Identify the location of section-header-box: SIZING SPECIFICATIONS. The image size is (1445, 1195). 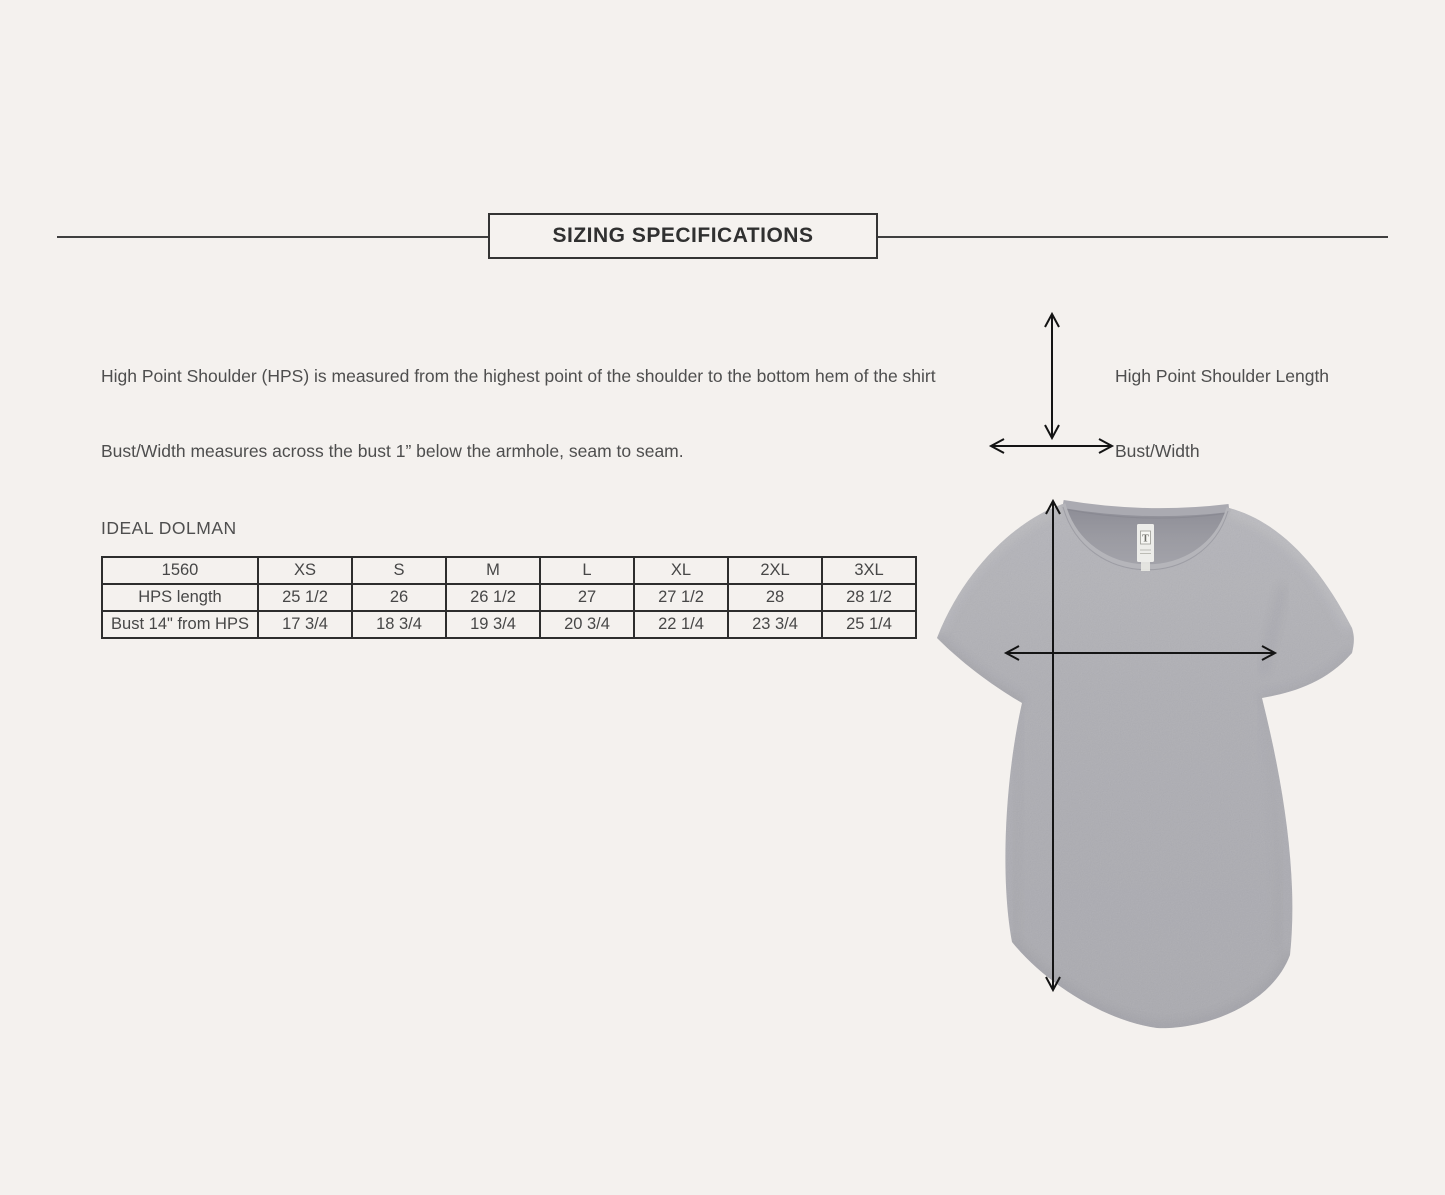
(683, 236).